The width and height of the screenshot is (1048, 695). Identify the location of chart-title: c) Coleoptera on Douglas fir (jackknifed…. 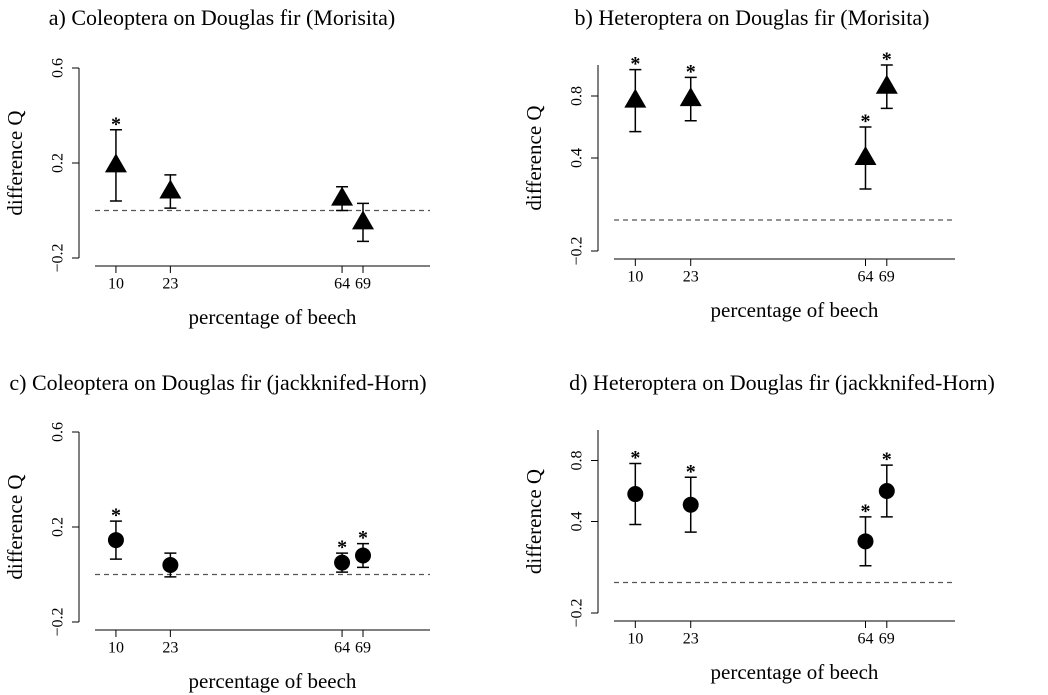
(217, 382).